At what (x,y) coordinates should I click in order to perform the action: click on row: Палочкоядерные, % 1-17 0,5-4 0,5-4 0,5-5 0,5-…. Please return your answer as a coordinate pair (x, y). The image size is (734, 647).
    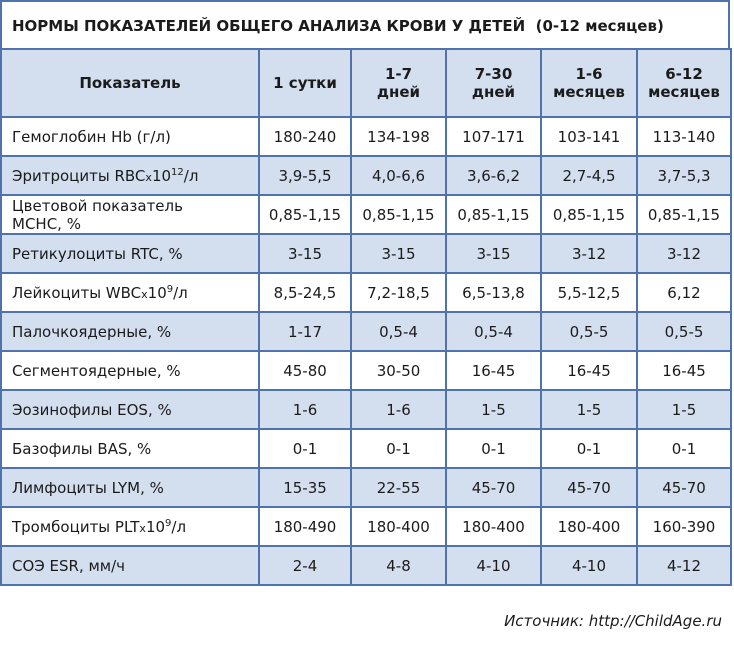
    Looking at the image, I should click on (366, 331).